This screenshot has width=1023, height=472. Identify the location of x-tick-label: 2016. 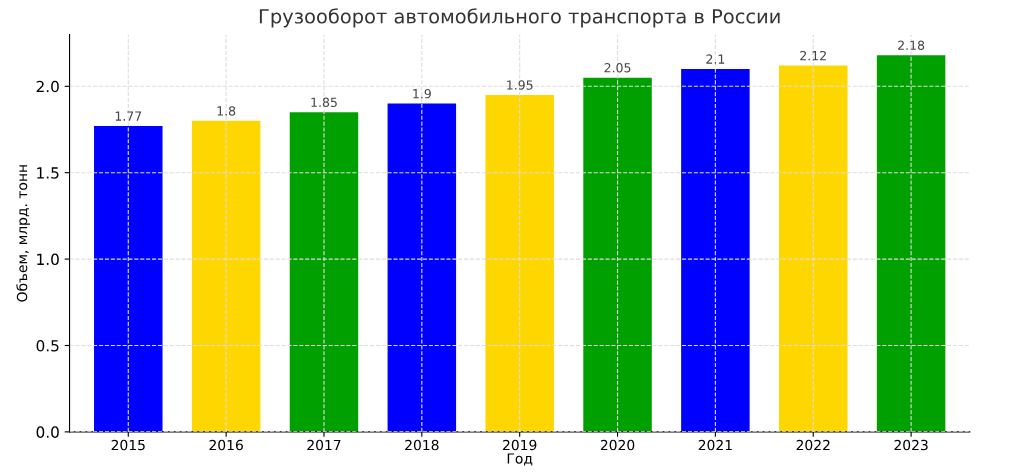
(226, 445).